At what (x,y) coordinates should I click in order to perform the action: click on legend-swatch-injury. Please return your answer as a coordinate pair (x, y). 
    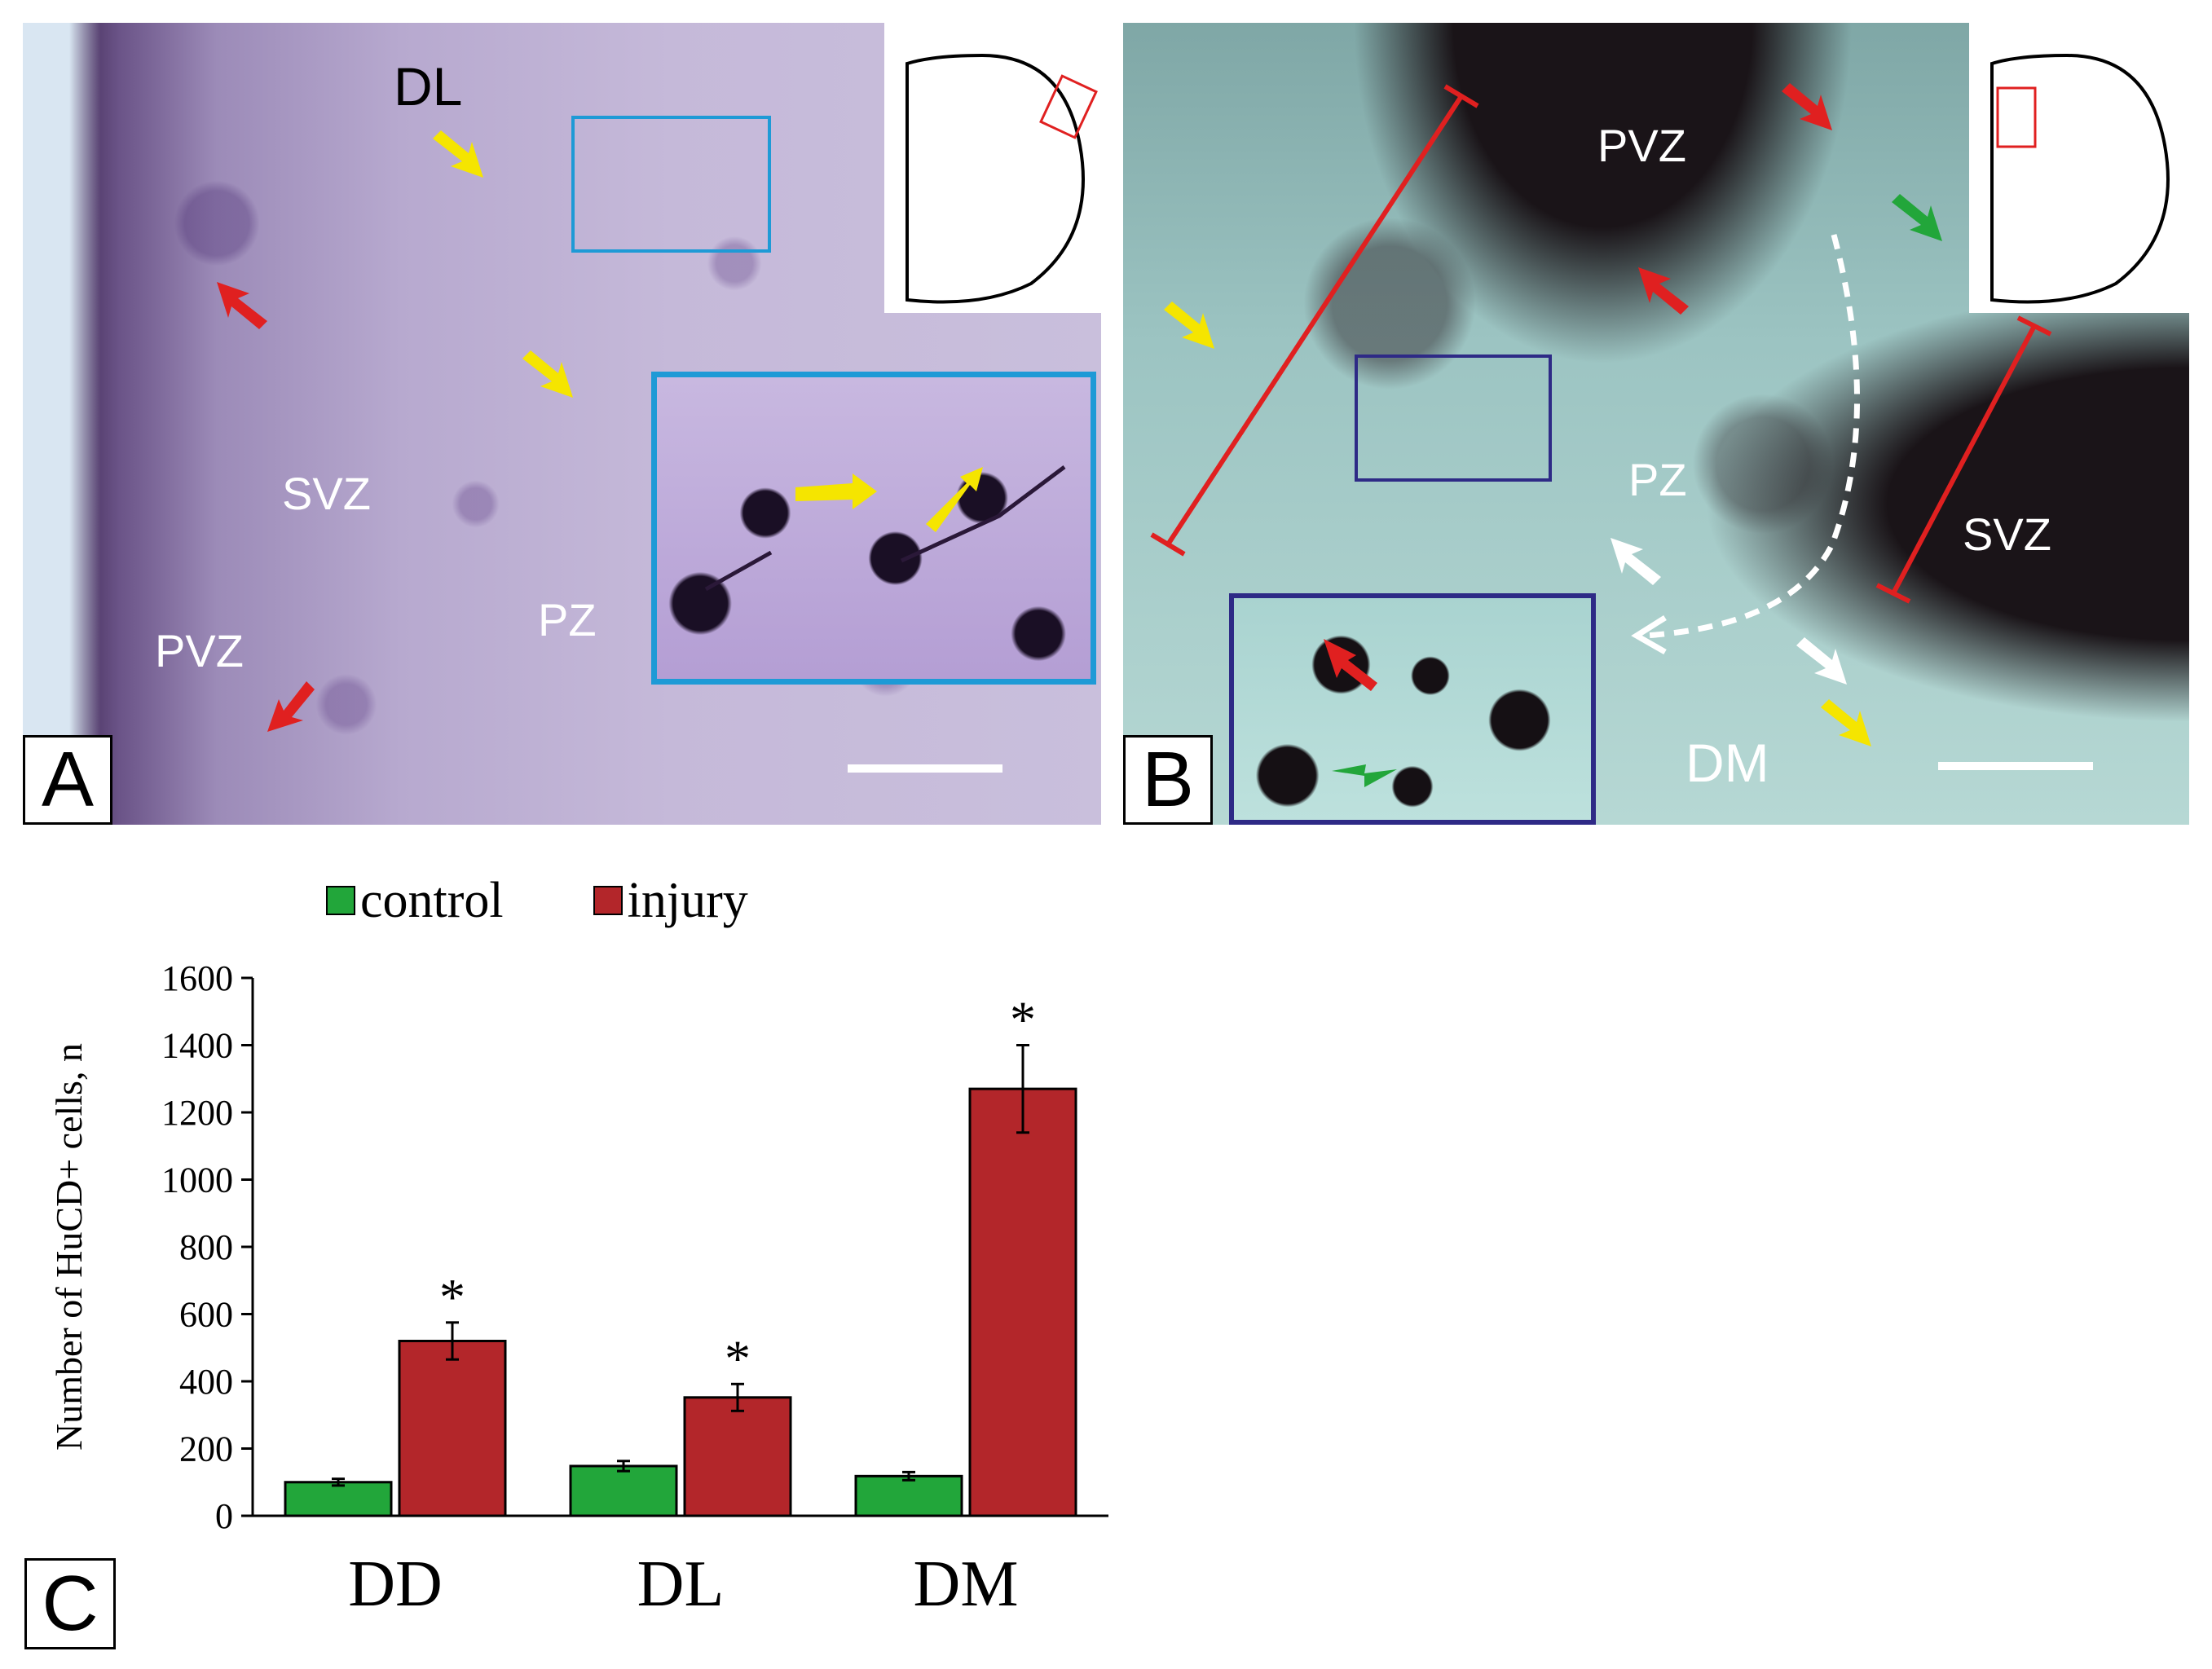
    Looking at the image, I should click on (608, 900).